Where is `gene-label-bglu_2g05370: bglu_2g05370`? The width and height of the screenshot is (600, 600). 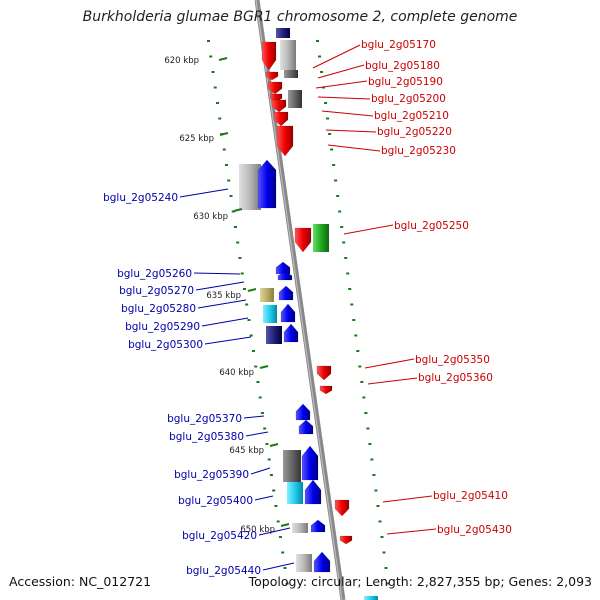 gene-label-bglu_2g05370: bglu_2g05370 is located at coordinates (216, 419).